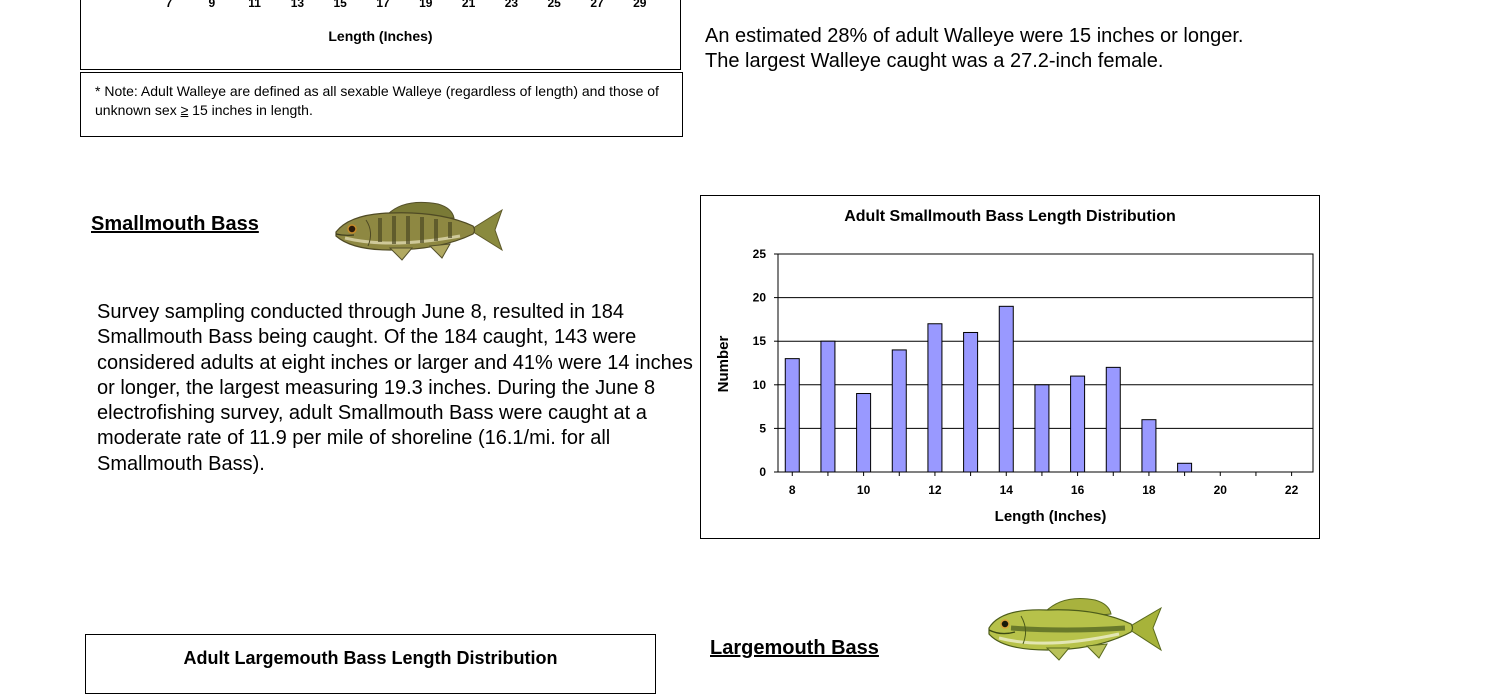  Describe the element at coordinates (250, 110) in the screenshot. I see `walleye-note-suffix: 15 inches in length.` at that location.